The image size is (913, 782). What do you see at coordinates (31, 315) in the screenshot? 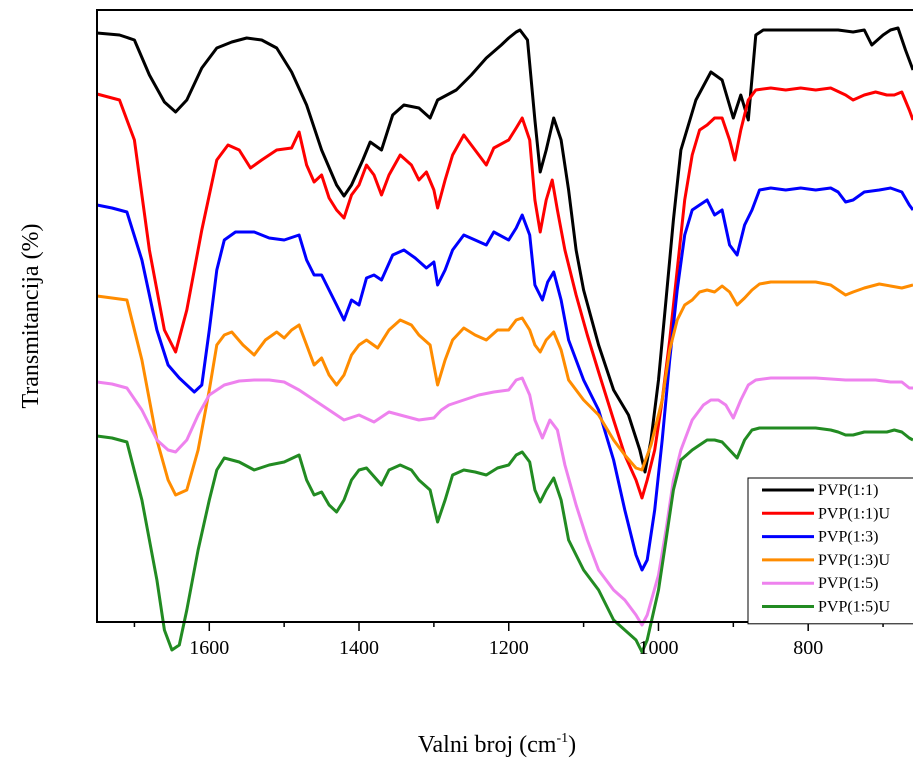
I see `y-axis-title: Transmitancija (%)` at bounding box center [31, 315].